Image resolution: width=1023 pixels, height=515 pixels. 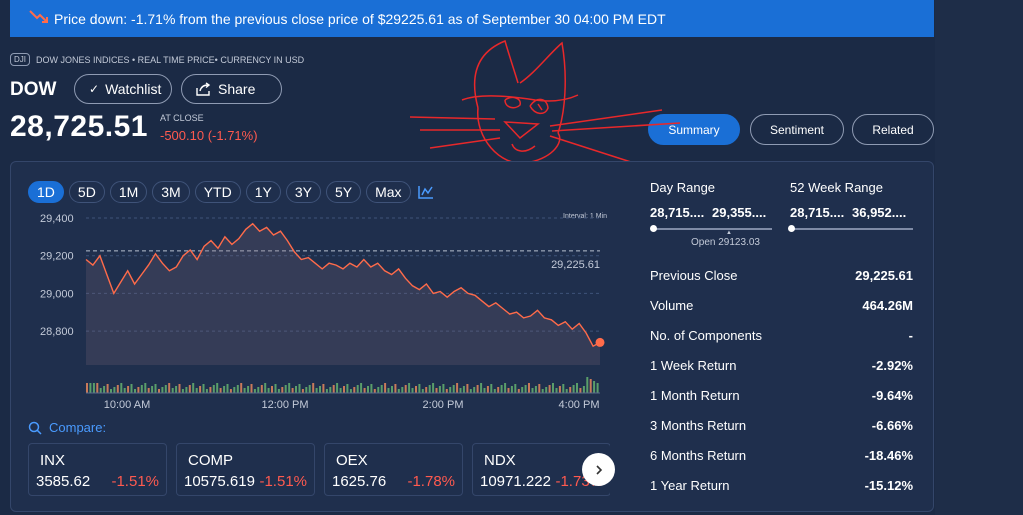 What do you see at coordinates (893, 129) in the screenshot?
I see `tab-related: Related` at bounding box center [893, 129].